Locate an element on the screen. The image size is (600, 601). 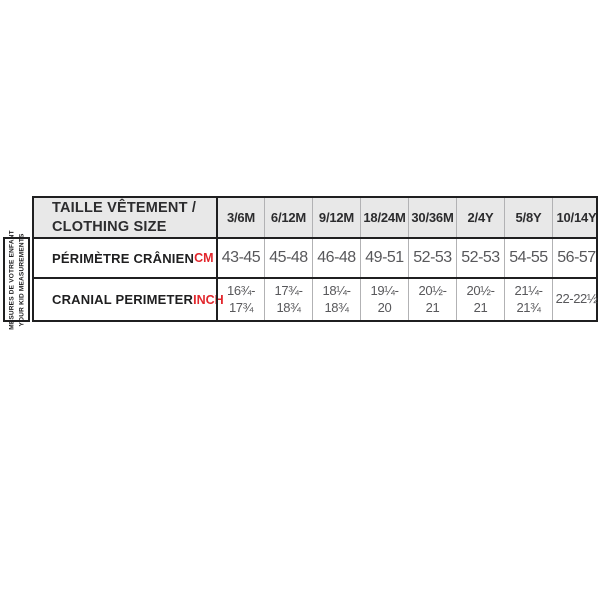
table-title-line1: TAILLE VÊTEMENT / is located at coordinates (124, 207).